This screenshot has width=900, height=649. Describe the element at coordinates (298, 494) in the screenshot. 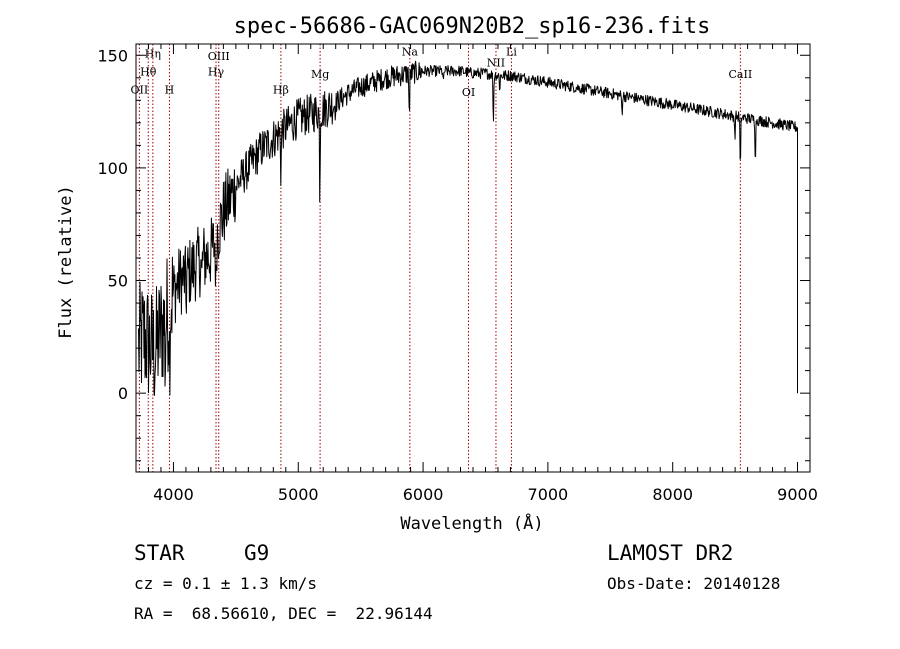

I see `x-tick-label: 5000` at that location.